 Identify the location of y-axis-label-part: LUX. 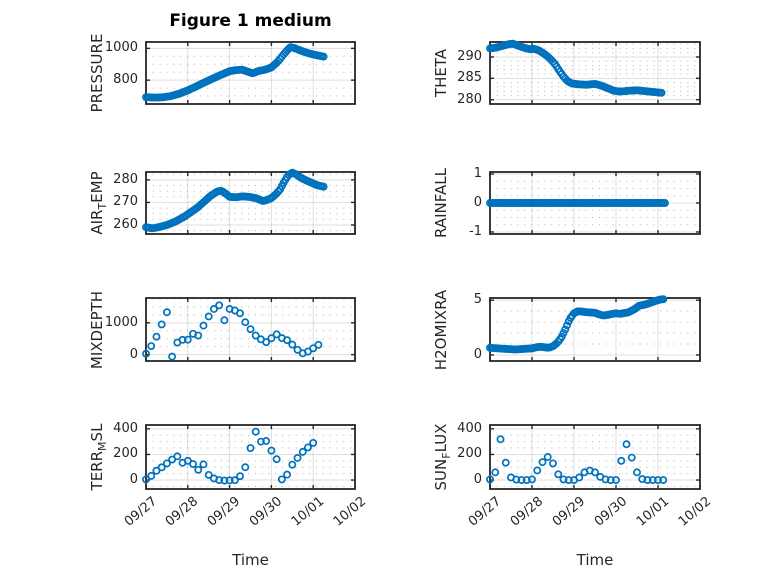
(441, 438).